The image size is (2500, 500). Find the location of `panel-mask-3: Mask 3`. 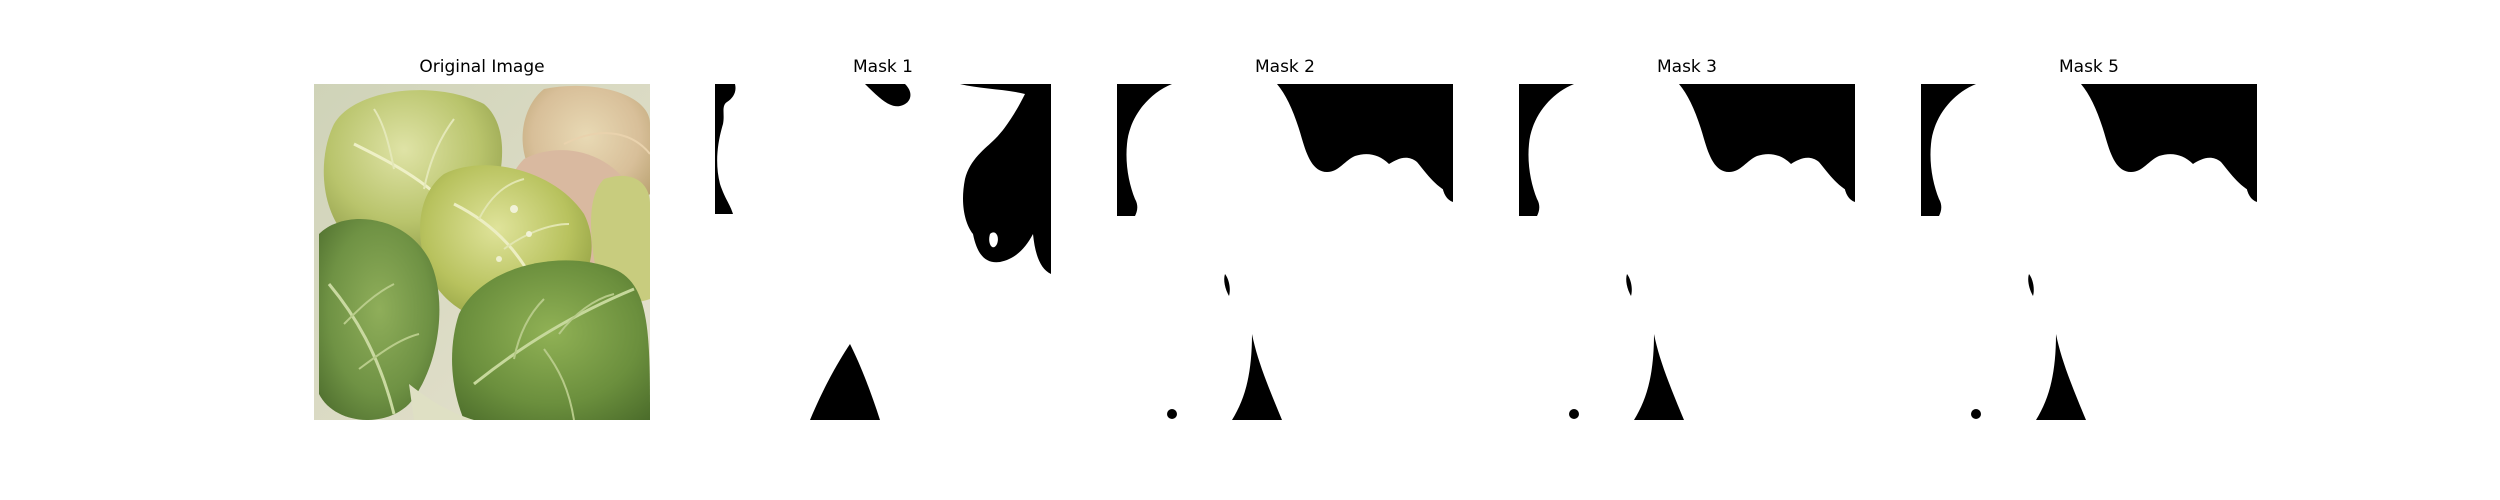

panel-mask-3: Mask 3 is located at coordinates (1687, 235).